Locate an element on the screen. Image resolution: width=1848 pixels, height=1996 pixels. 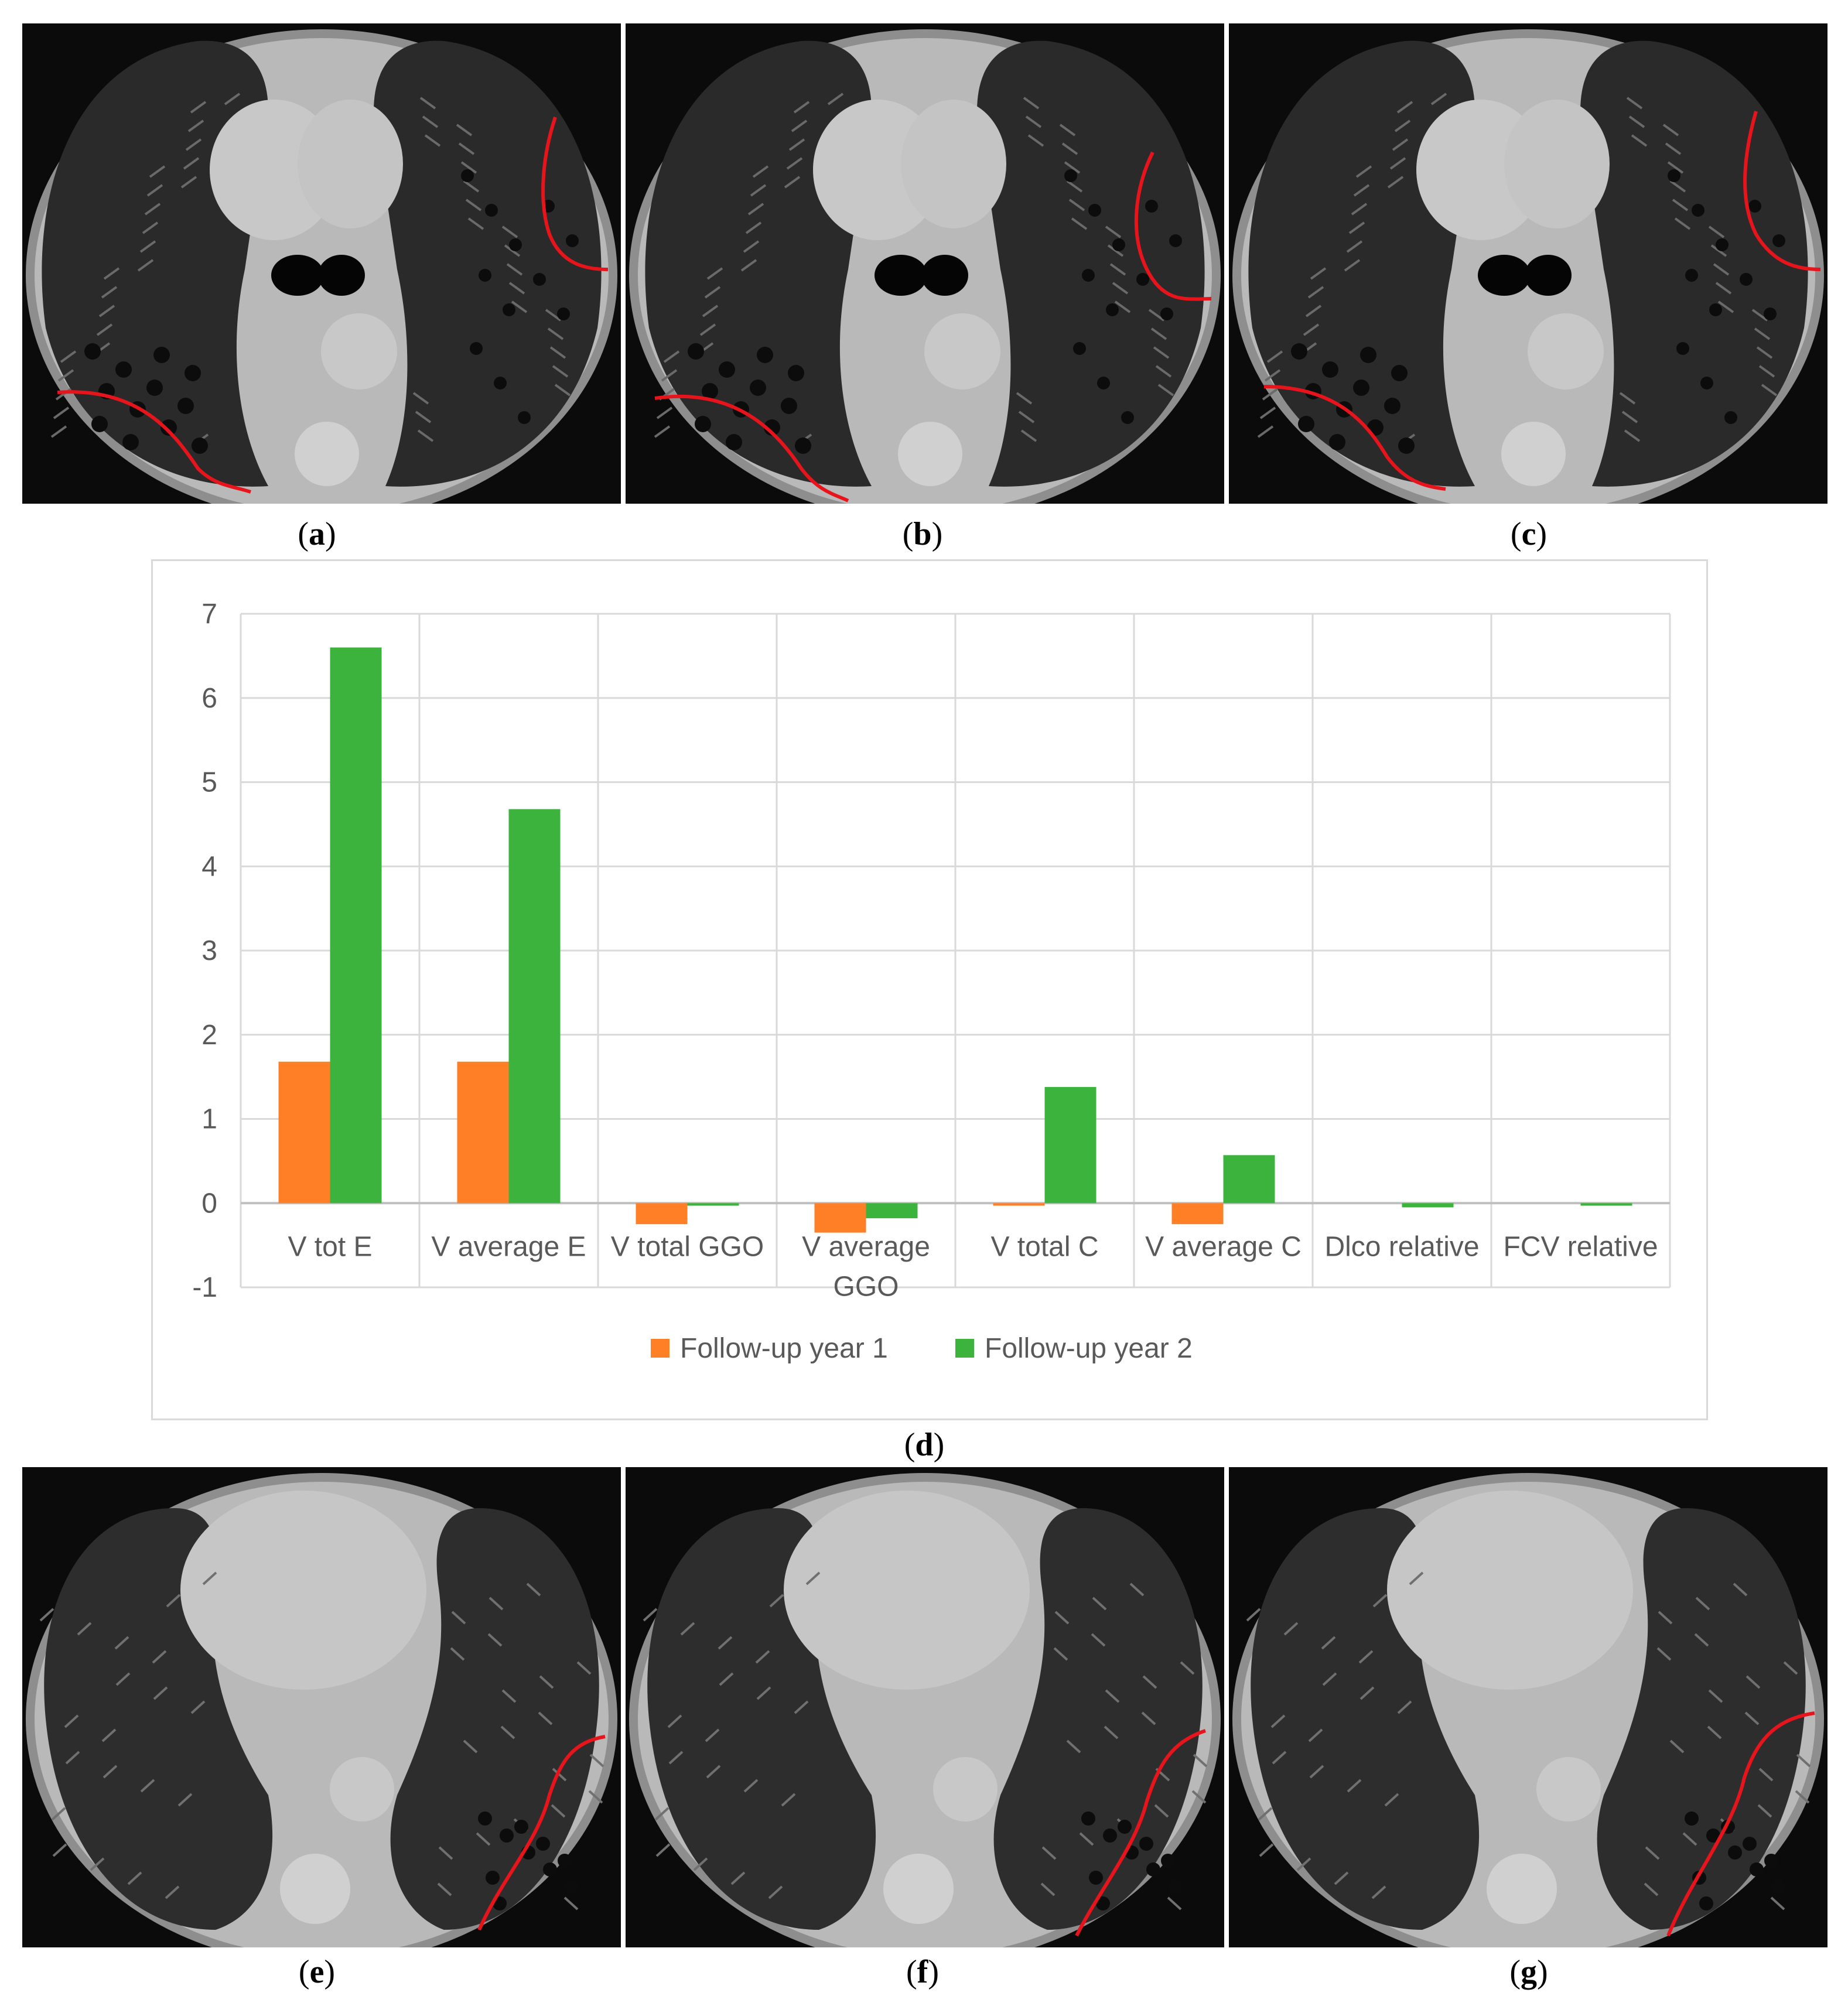
panel-label-a: (a) is located at coordinates (317, 534).